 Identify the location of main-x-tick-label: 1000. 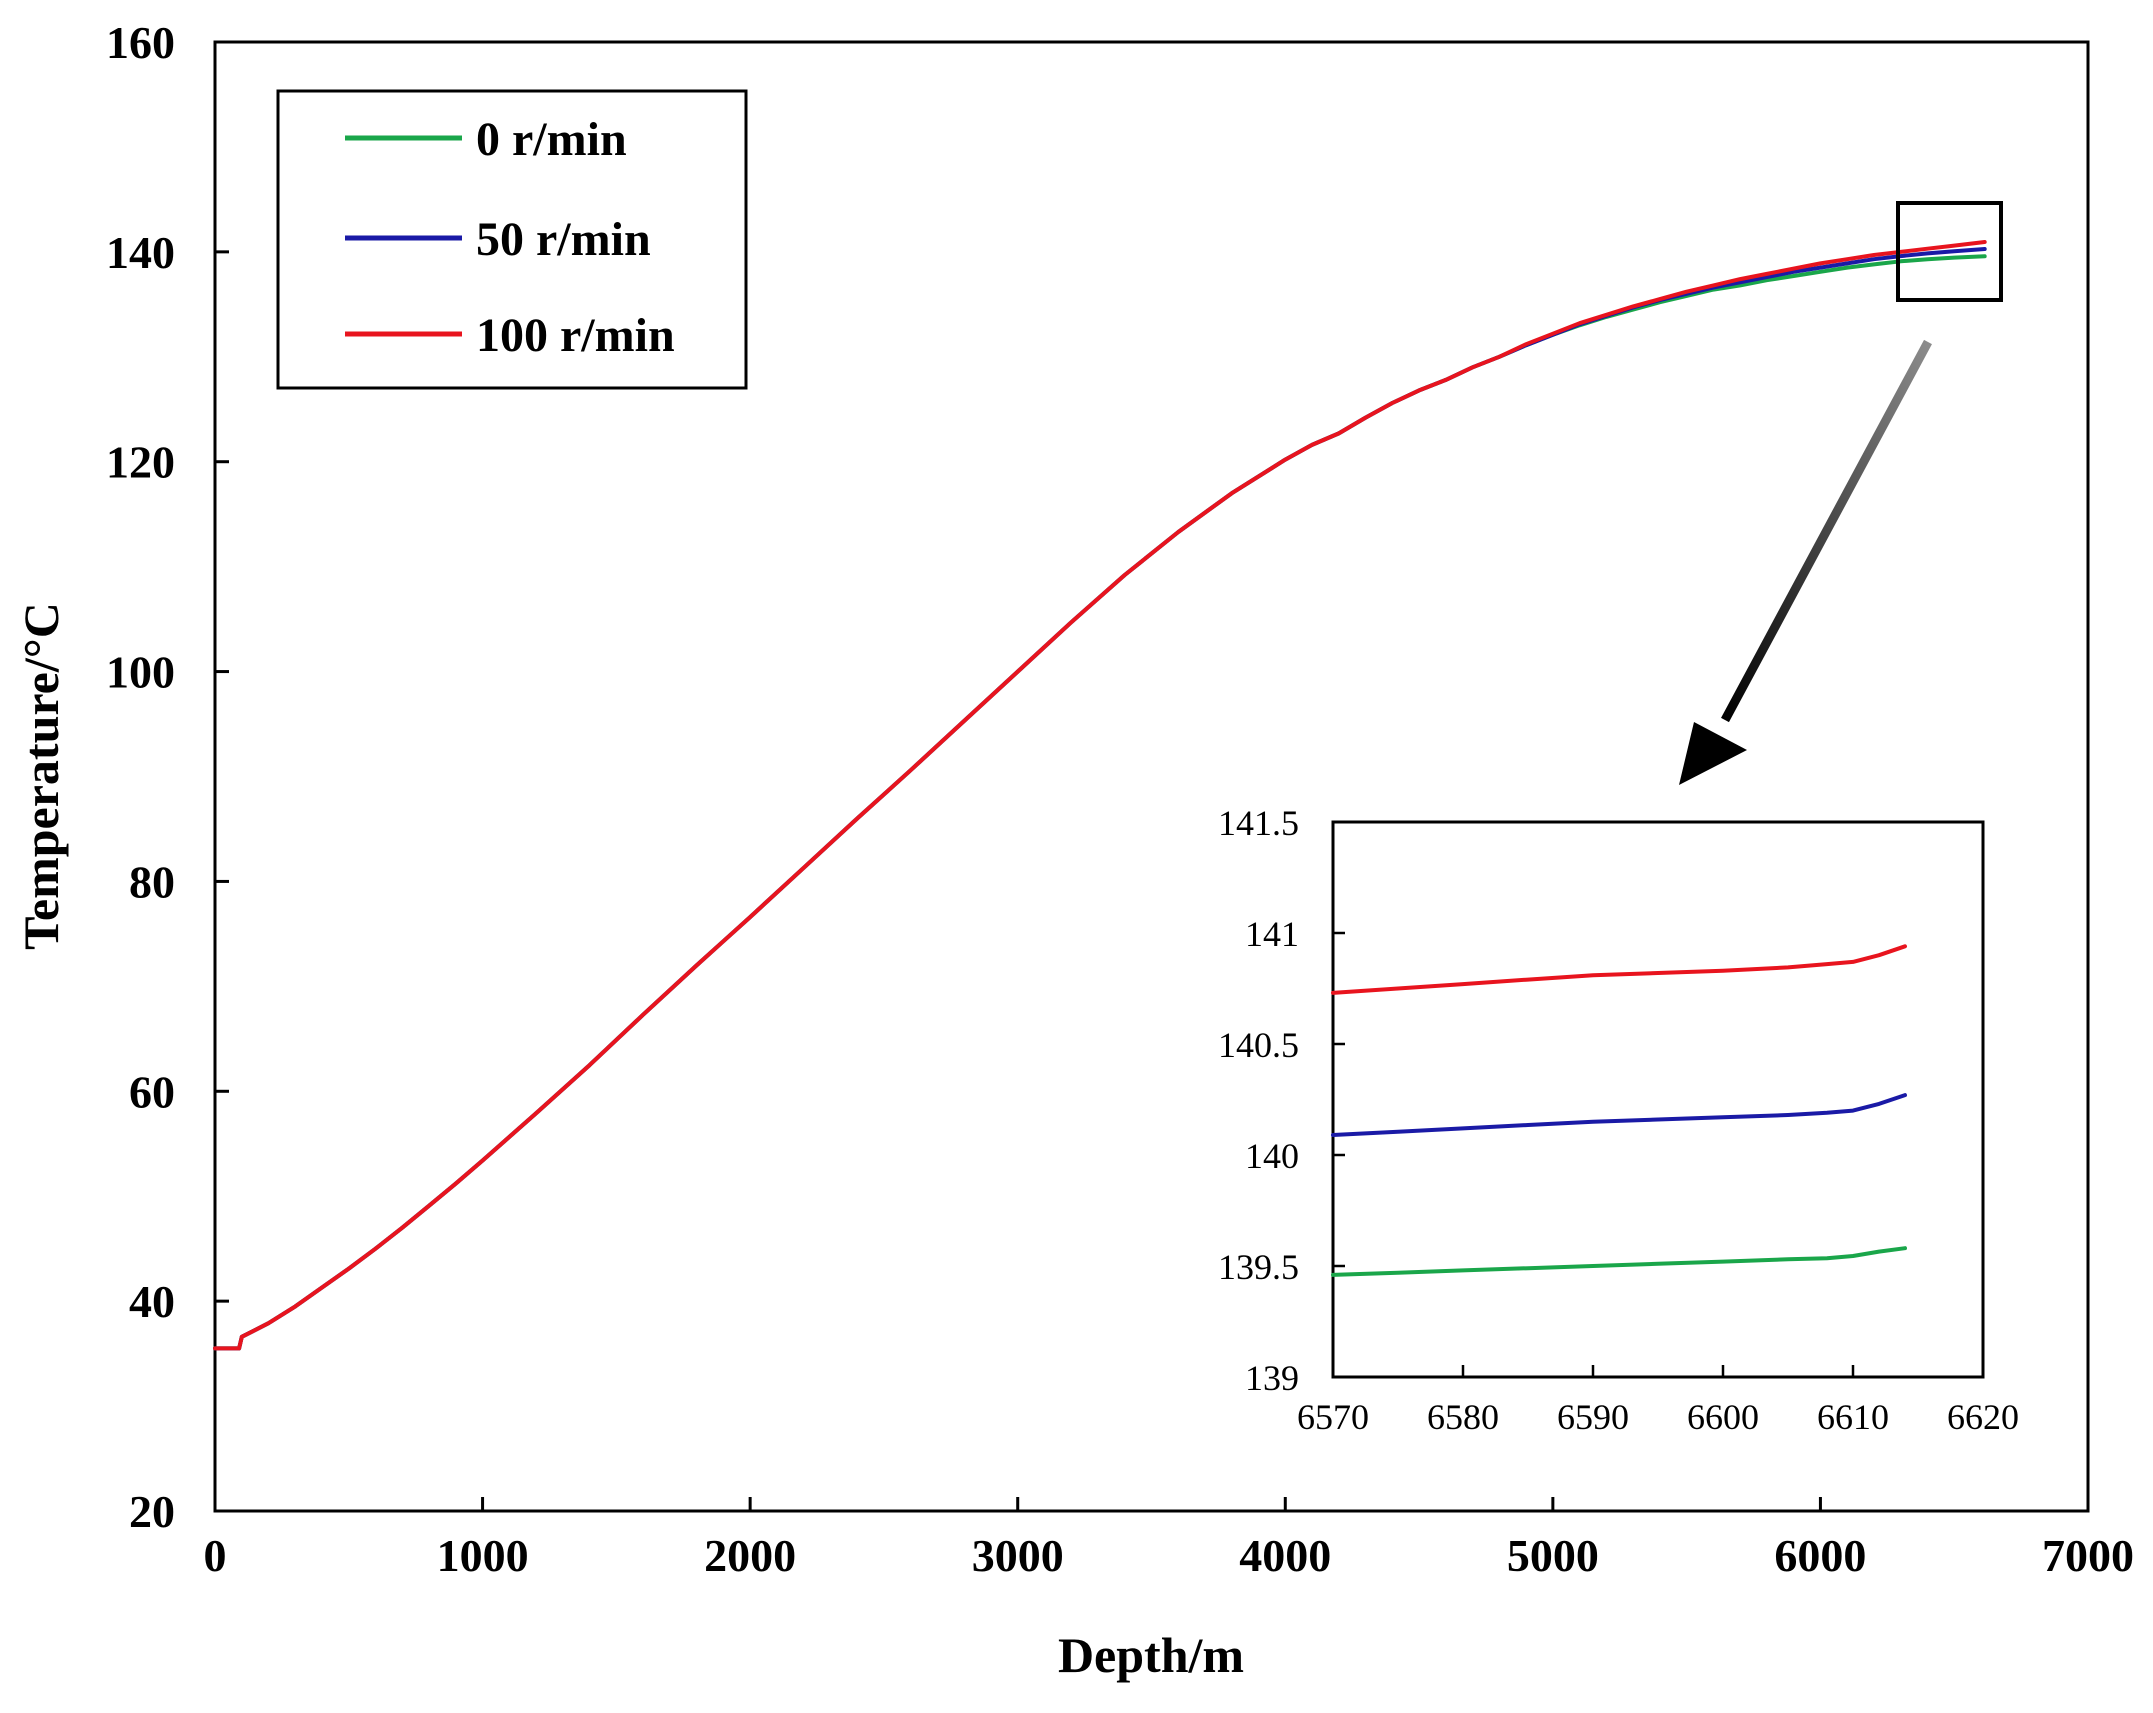
(483, 1555).